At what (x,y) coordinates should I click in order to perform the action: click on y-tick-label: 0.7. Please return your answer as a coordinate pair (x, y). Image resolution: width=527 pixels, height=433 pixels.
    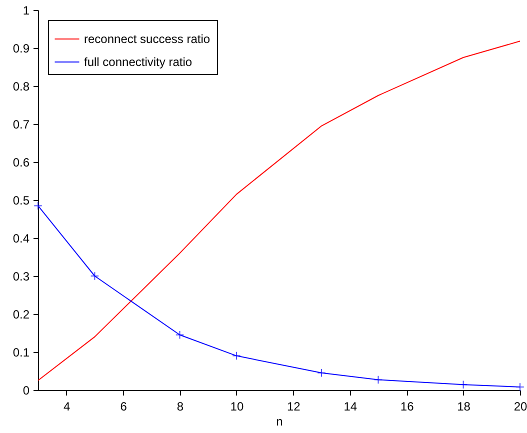
    Looking at the image, I should click on (21, 125).